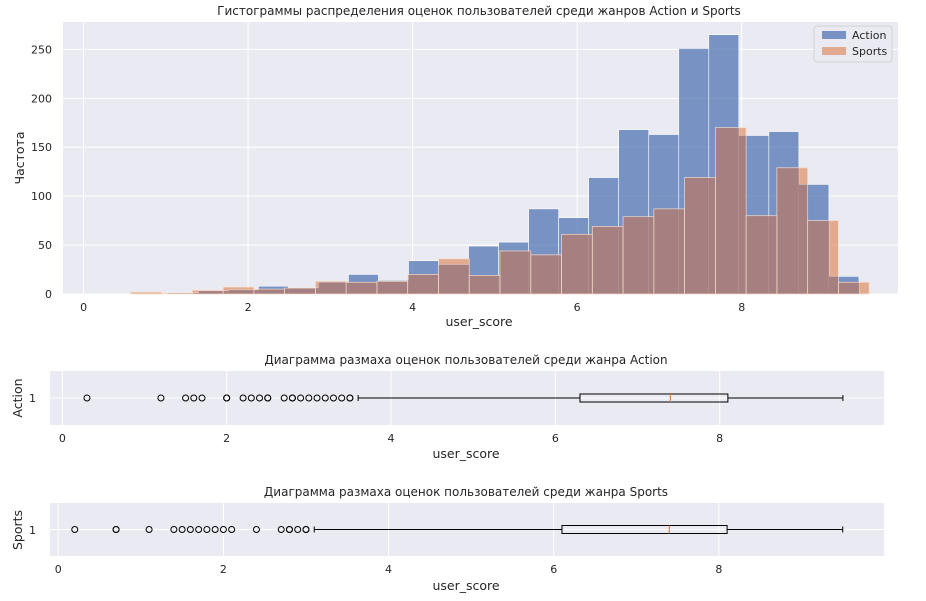 Image resolution: width=926 pixels, height=601 pixels. I want to click on sports-boxplot-x-ticks: 0 2 4 6 8, so click(389, 569).